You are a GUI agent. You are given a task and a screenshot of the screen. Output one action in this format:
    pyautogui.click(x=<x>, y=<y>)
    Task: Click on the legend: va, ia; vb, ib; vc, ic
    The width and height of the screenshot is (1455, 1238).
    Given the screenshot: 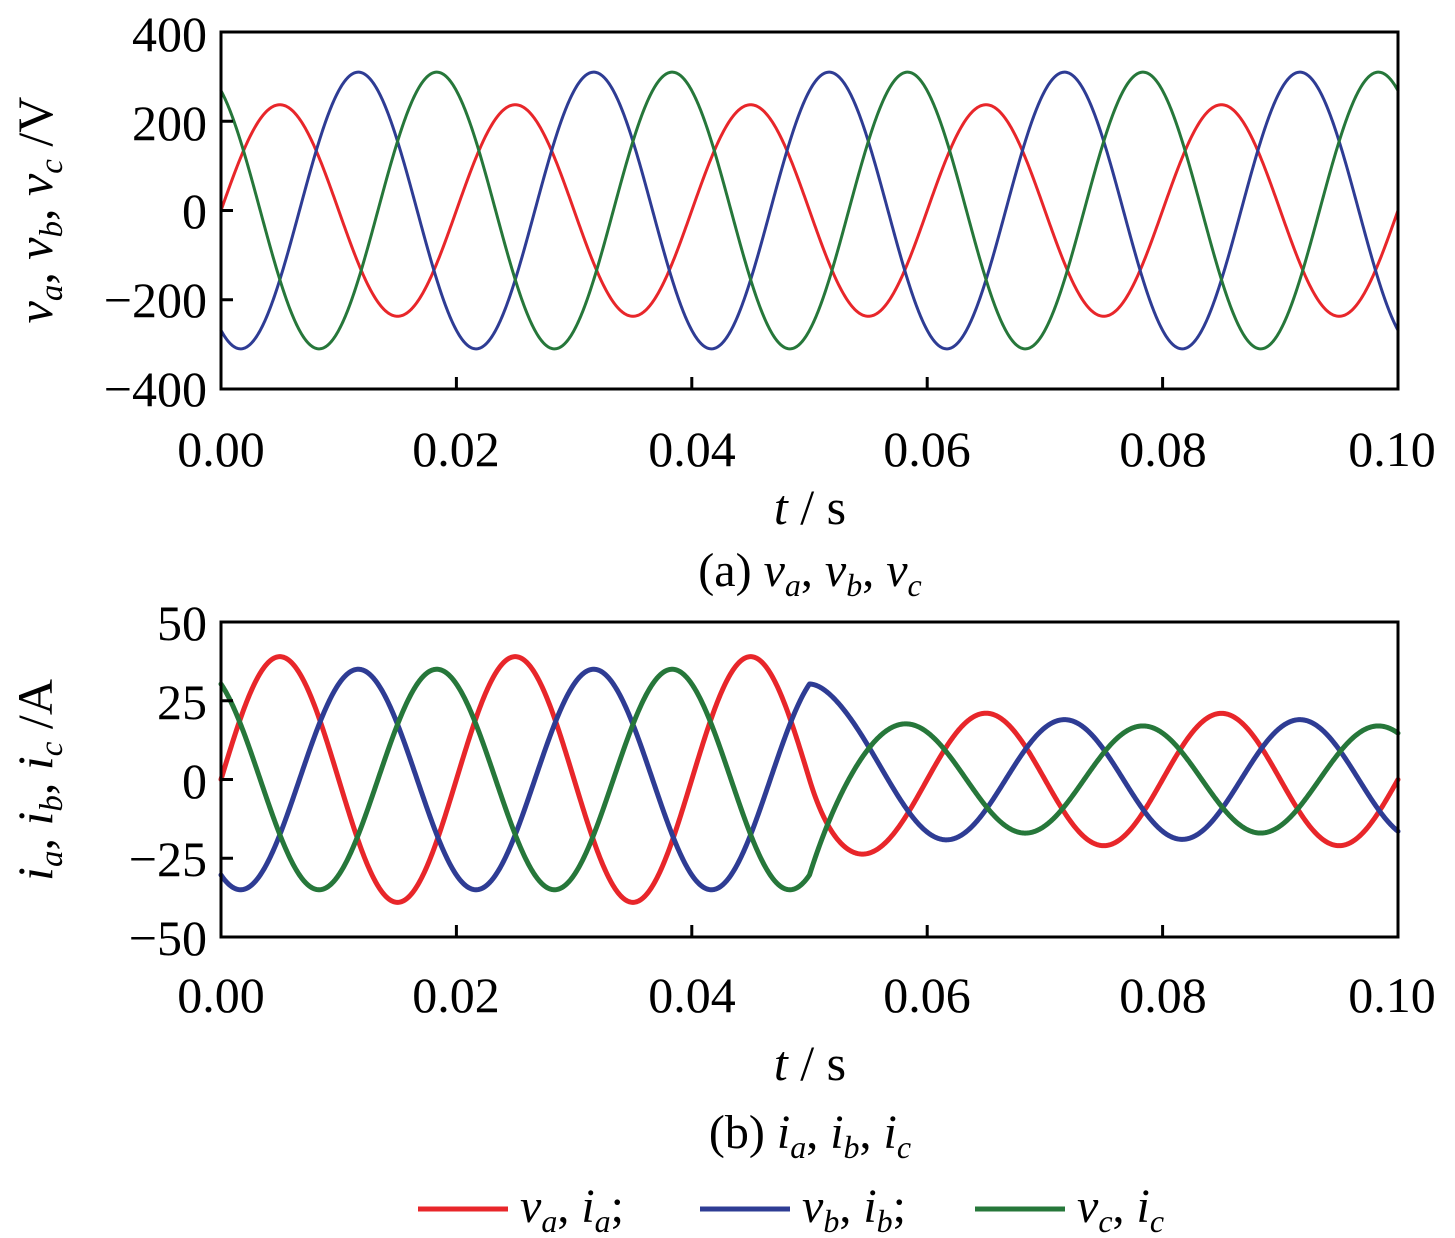 What is the action you would take?
    pyautogui.click(x=791, y=1209)
    